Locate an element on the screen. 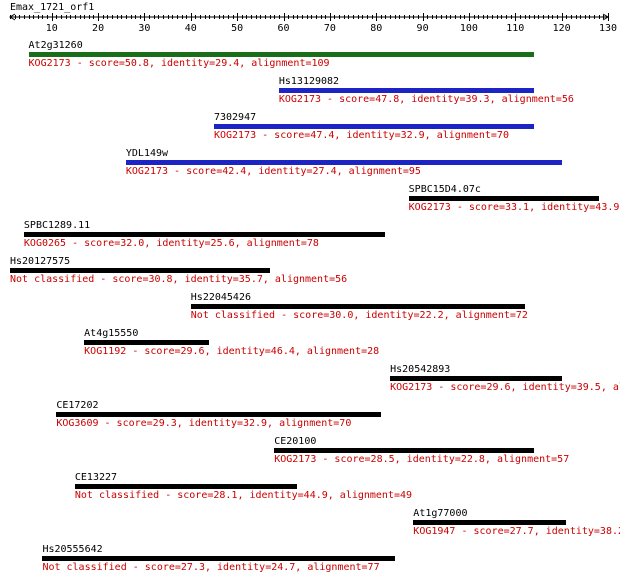 The width and height of the screenshot is (620, 581). hit-name: 7302947 is located at coordinates (235, 117).